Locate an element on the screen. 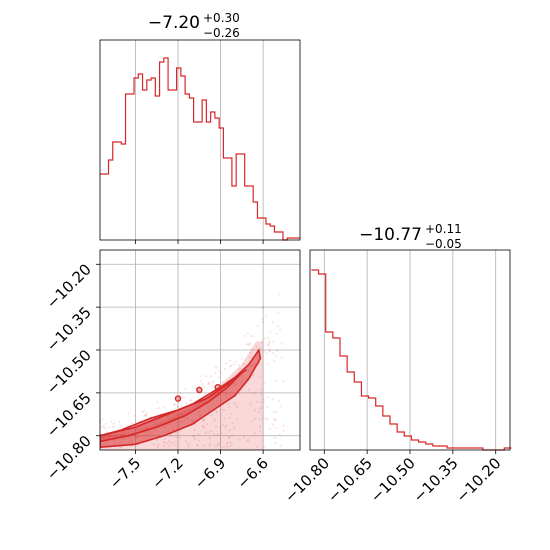 This screenshot has height=550, width=550. contour-content is located at coordinates (192, 371).